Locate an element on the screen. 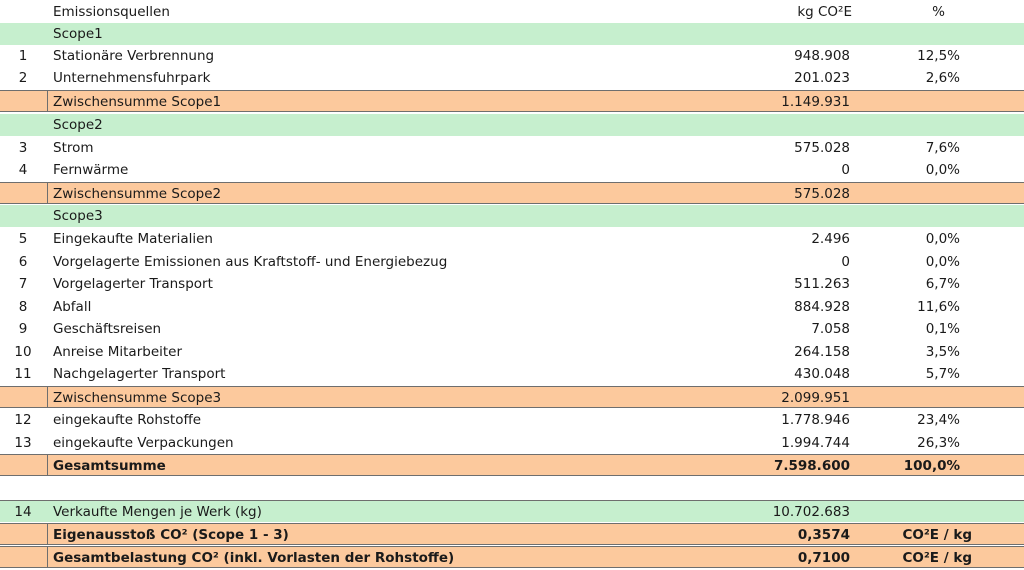  scope-label: Scope2 is located at coordinates (78, 125).